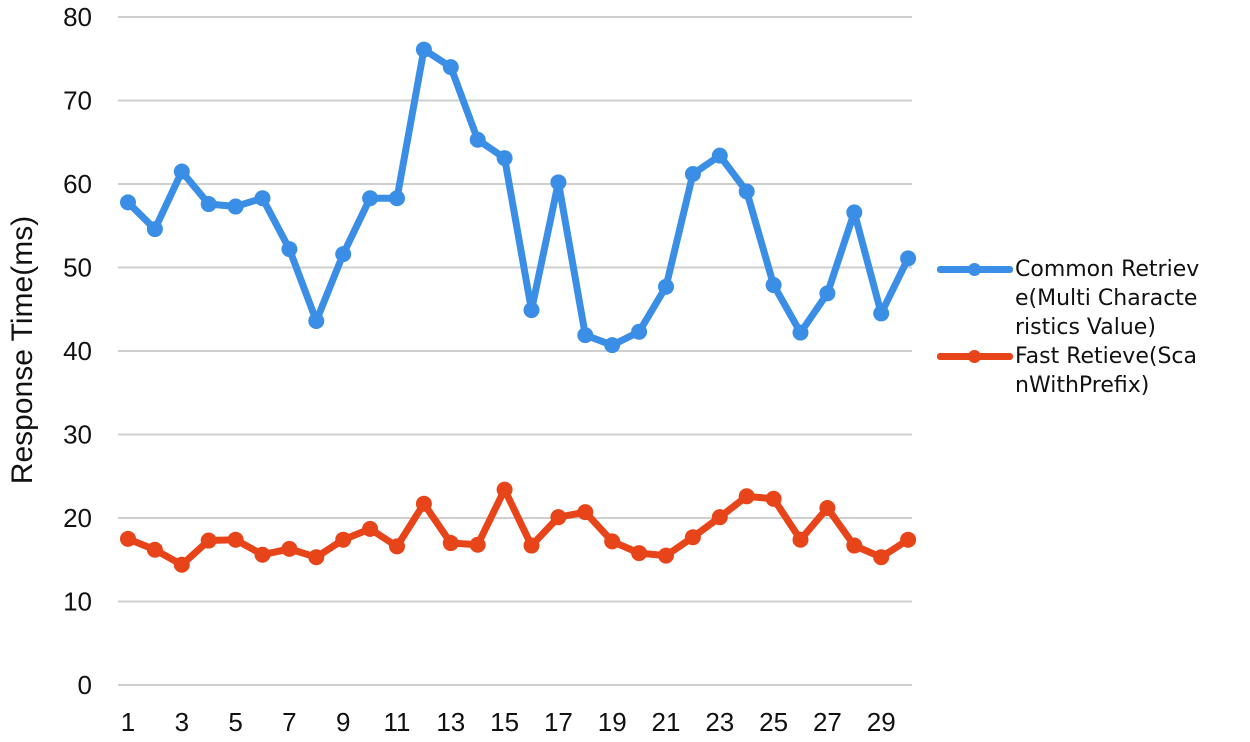 This screenshot has width=1250, height=742. Describe the element at coordinates (558, 722) in the screenshot. I see `x-tick-label-17: 17` at that location.